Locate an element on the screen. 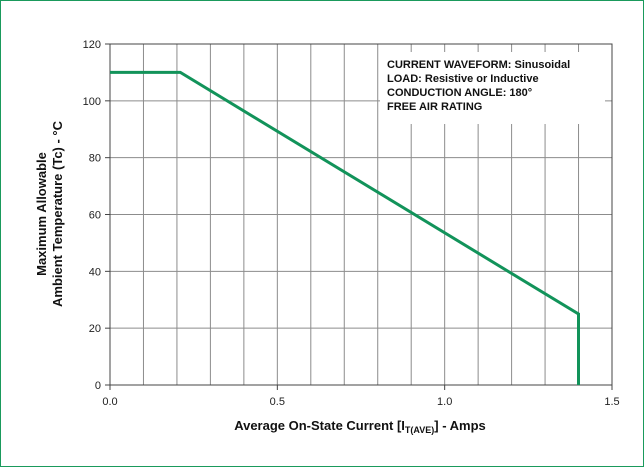 This screenshot has width=644, height=467. annotation-load: LOAD: Resistive or Inductive is located at coordinates (463, 79).